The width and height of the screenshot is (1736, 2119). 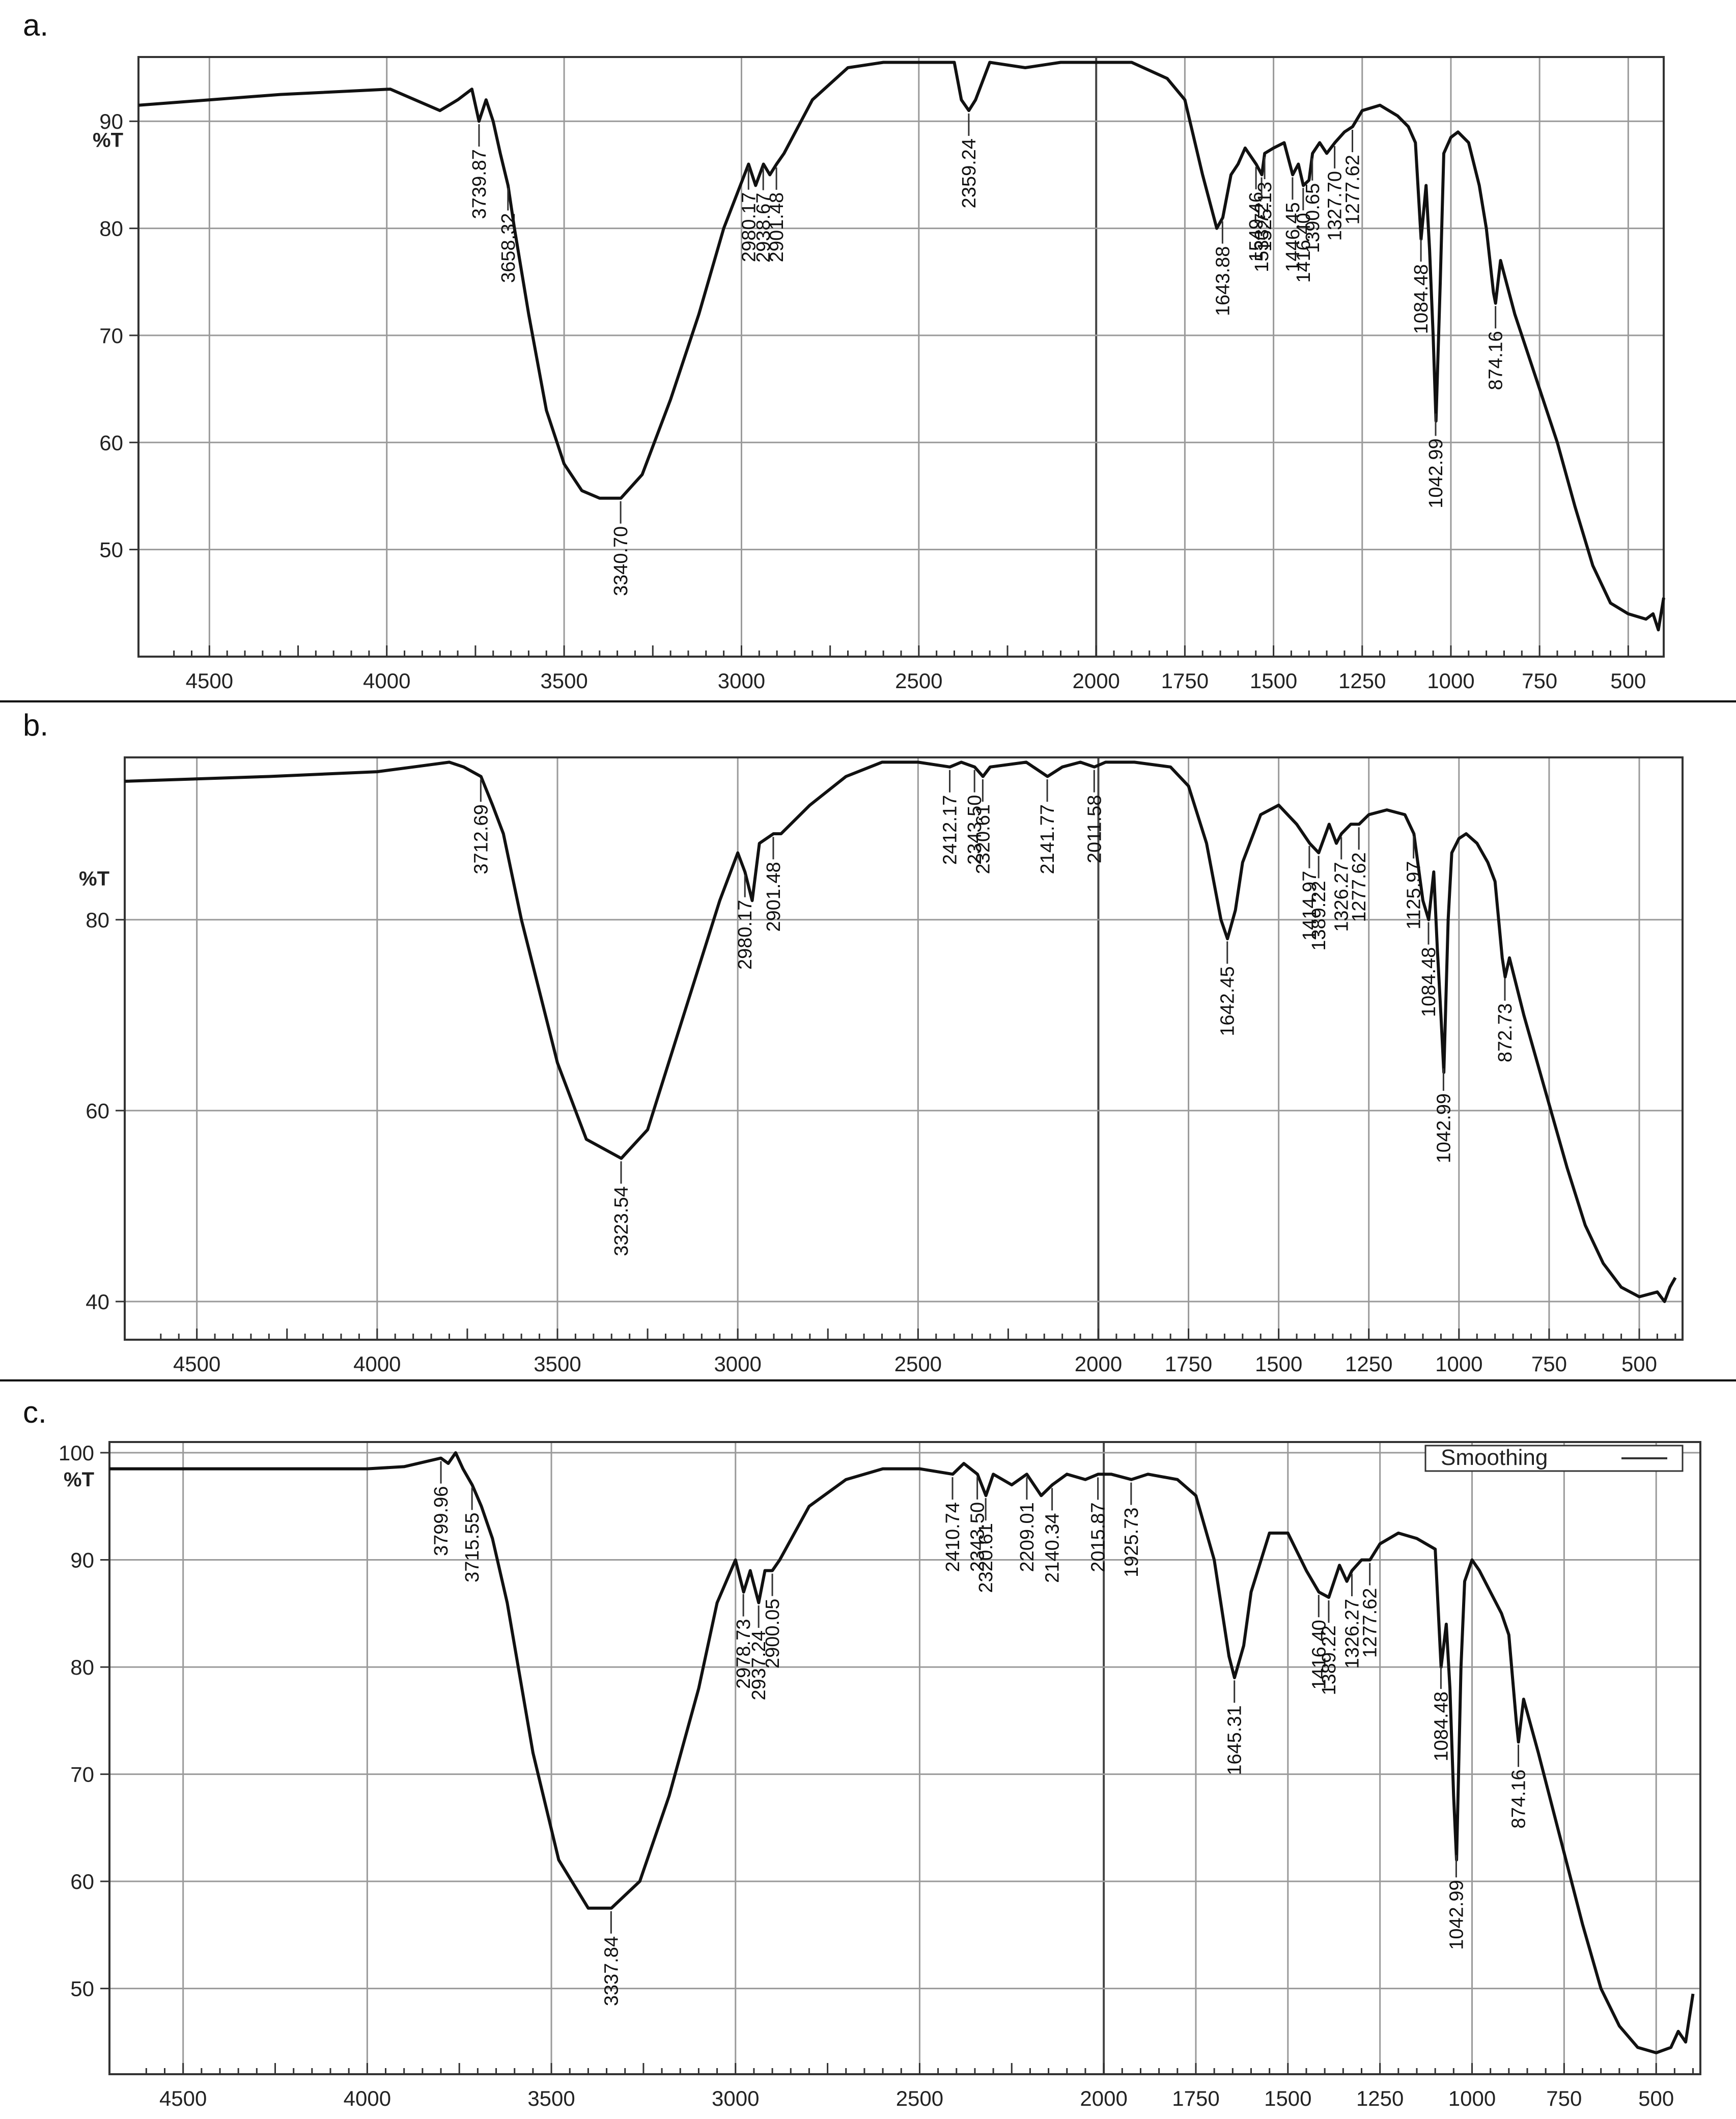 What do you see at coordinates (481, 839) in the screenshot?
I see `peak-label: 3712.69` at bounding box center [481, 839].